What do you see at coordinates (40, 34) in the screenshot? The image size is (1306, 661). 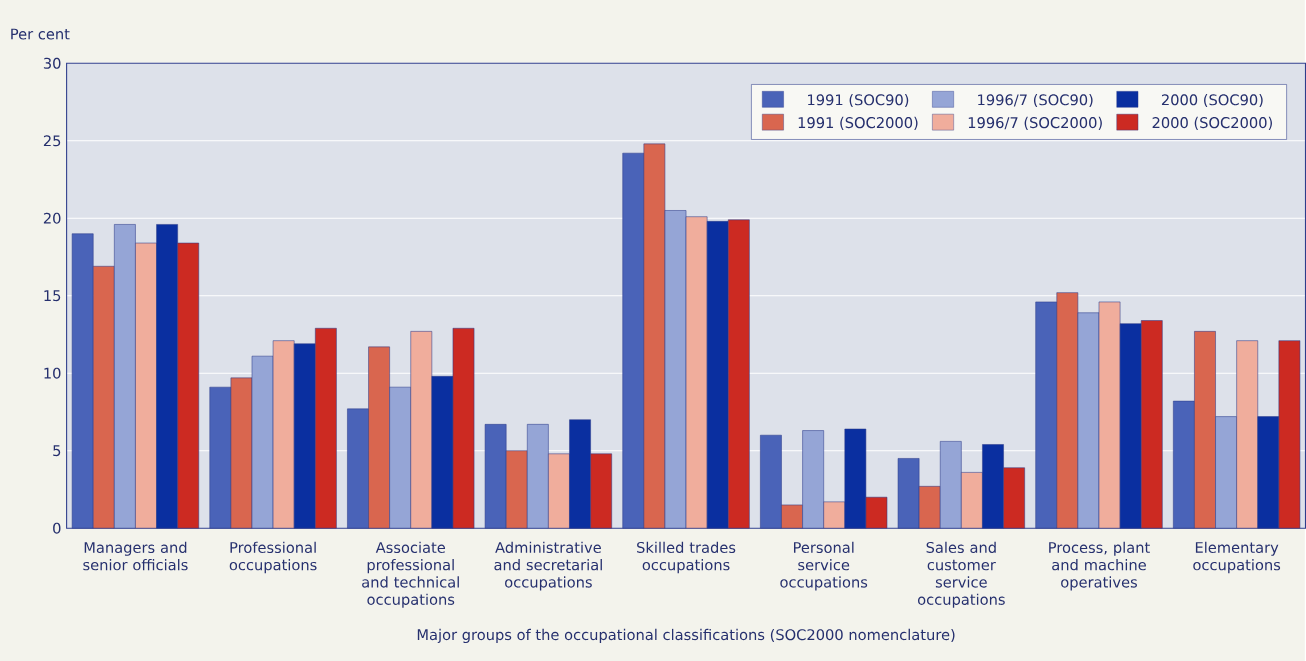 I see `y-axis-title: Per cent` at bounding box center [40, 34].